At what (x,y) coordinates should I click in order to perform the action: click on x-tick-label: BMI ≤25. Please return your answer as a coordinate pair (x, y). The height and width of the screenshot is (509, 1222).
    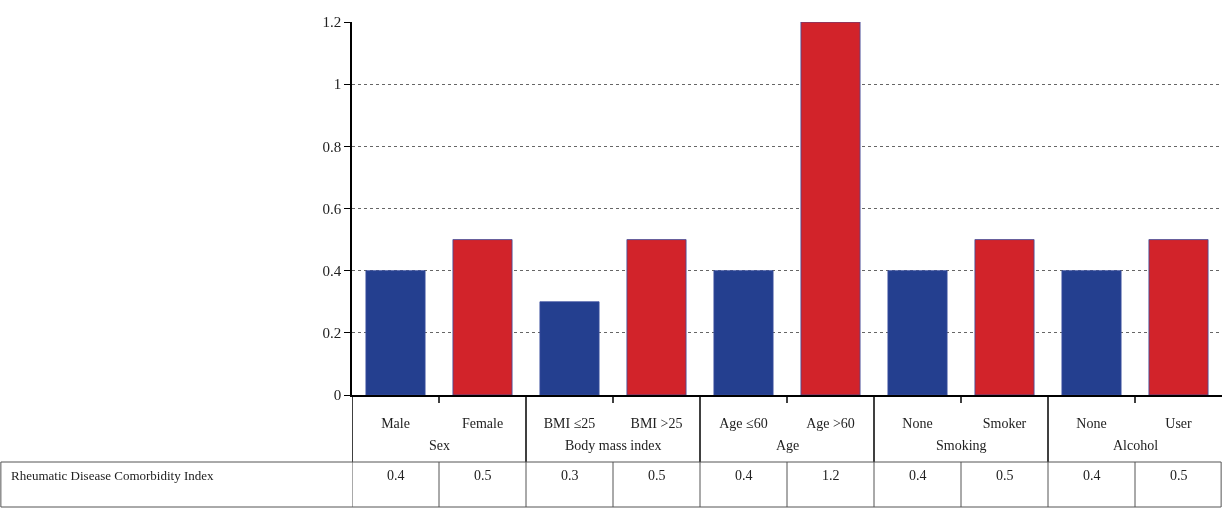
    Looking at the image, I should click on (569, 423).